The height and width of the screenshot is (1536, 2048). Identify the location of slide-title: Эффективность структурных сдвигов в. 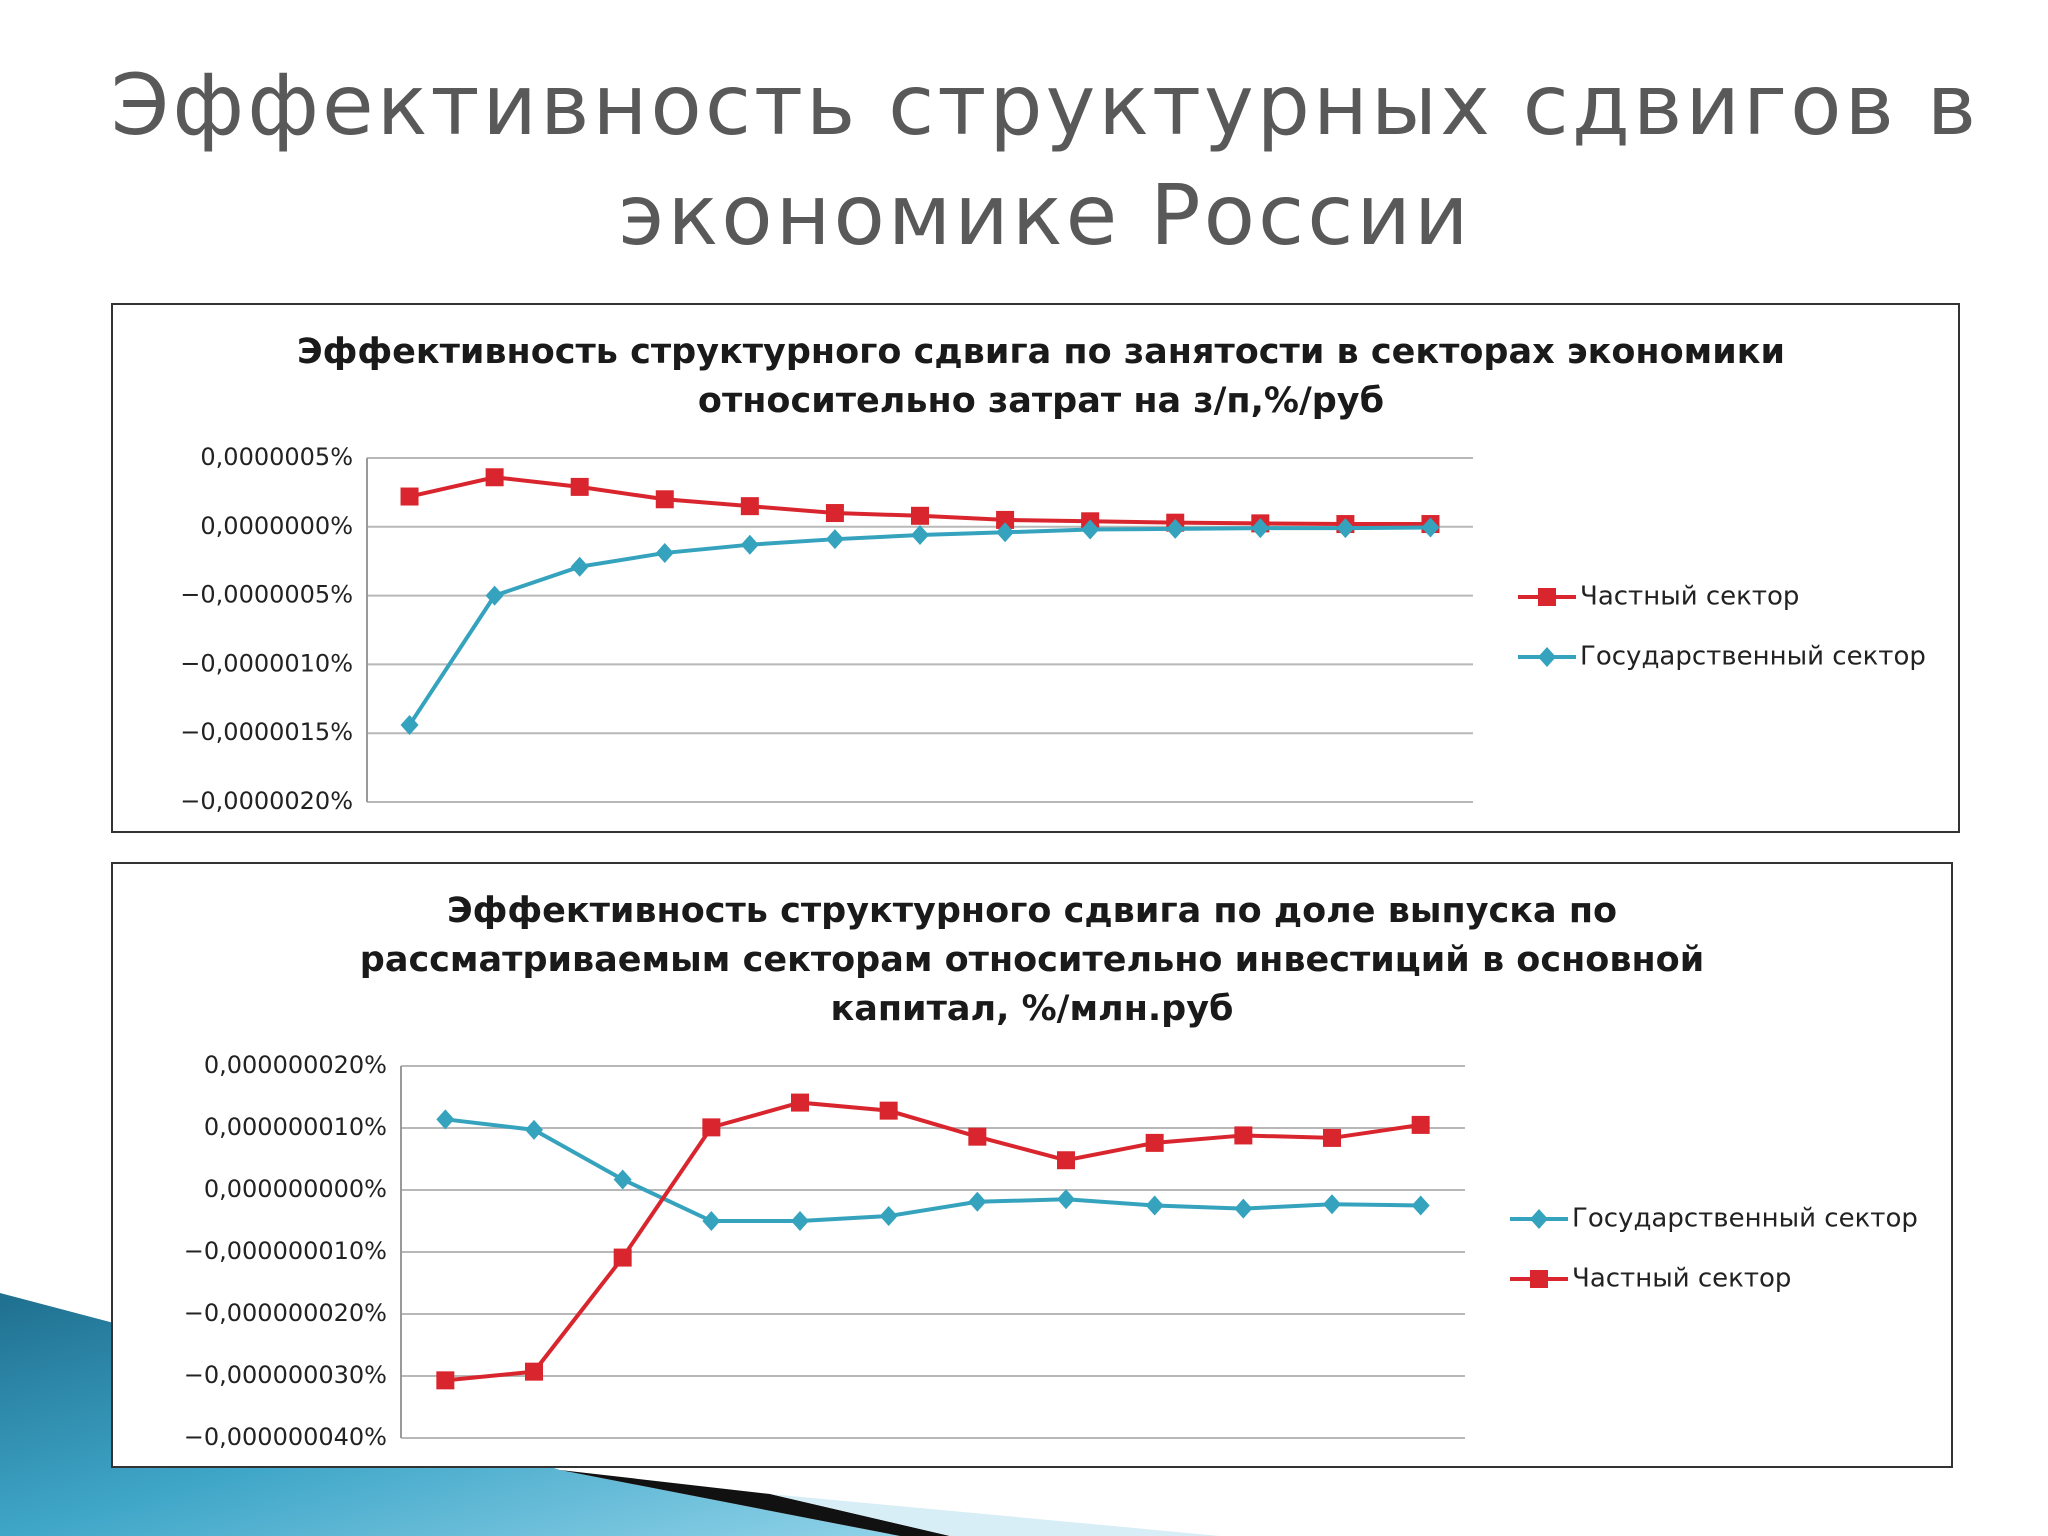
(1045, 105).